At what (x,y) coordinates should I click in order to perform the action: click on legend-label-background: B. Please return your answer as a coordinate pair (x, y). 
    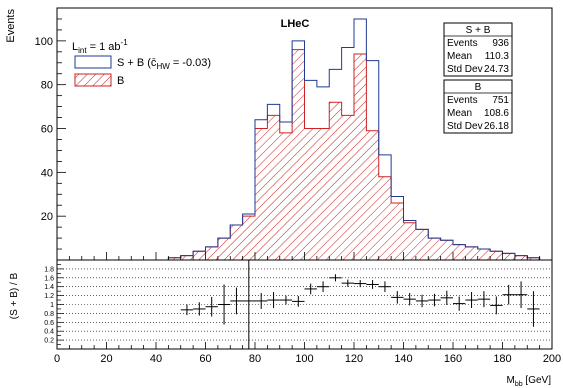
    Looking at the image, I should click on (120, 81).